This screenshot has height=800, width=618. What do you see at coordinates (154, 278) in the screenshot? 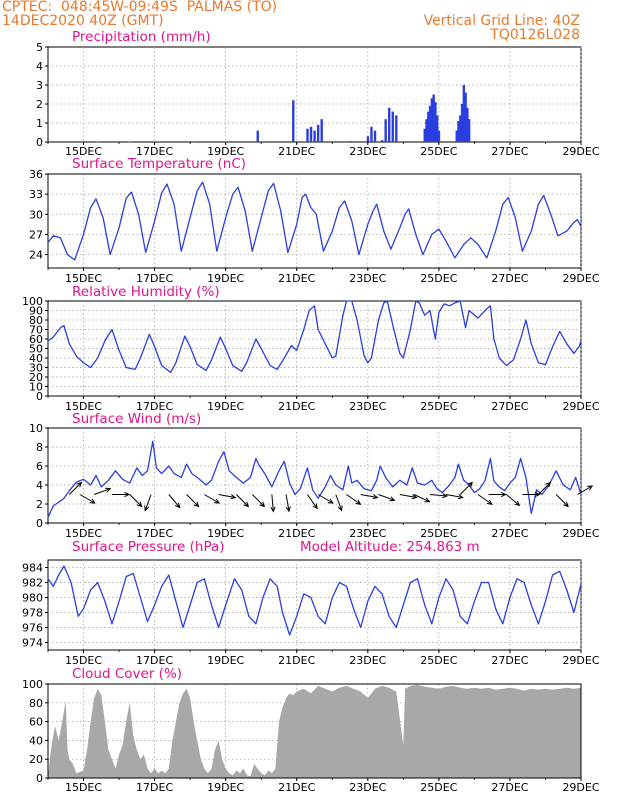
I see `temperature-xtick-label: 17DEC` at bounding box center [154, 278].